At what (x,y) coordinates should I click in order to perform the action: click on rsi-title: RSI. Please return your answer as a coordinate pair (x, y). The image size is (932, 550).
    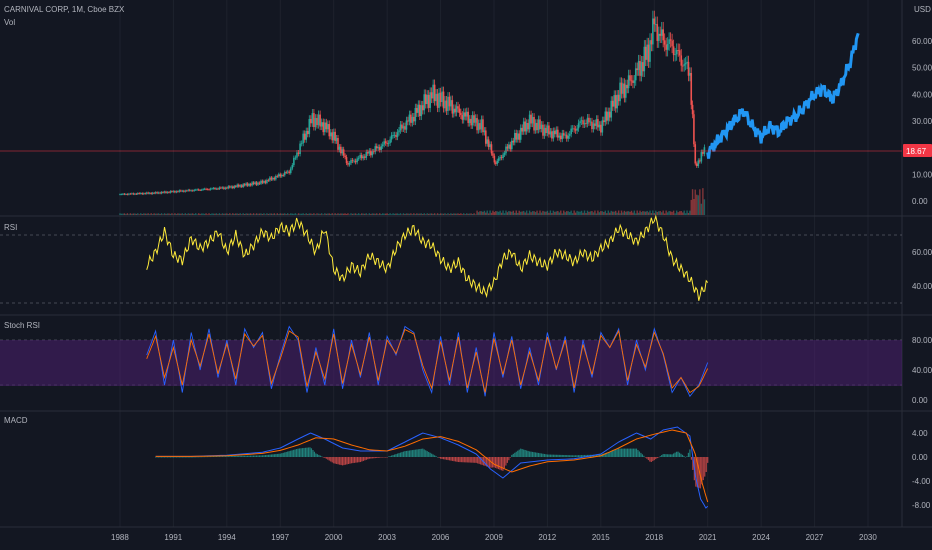
    Looking at the image, I should click on (10, 227).